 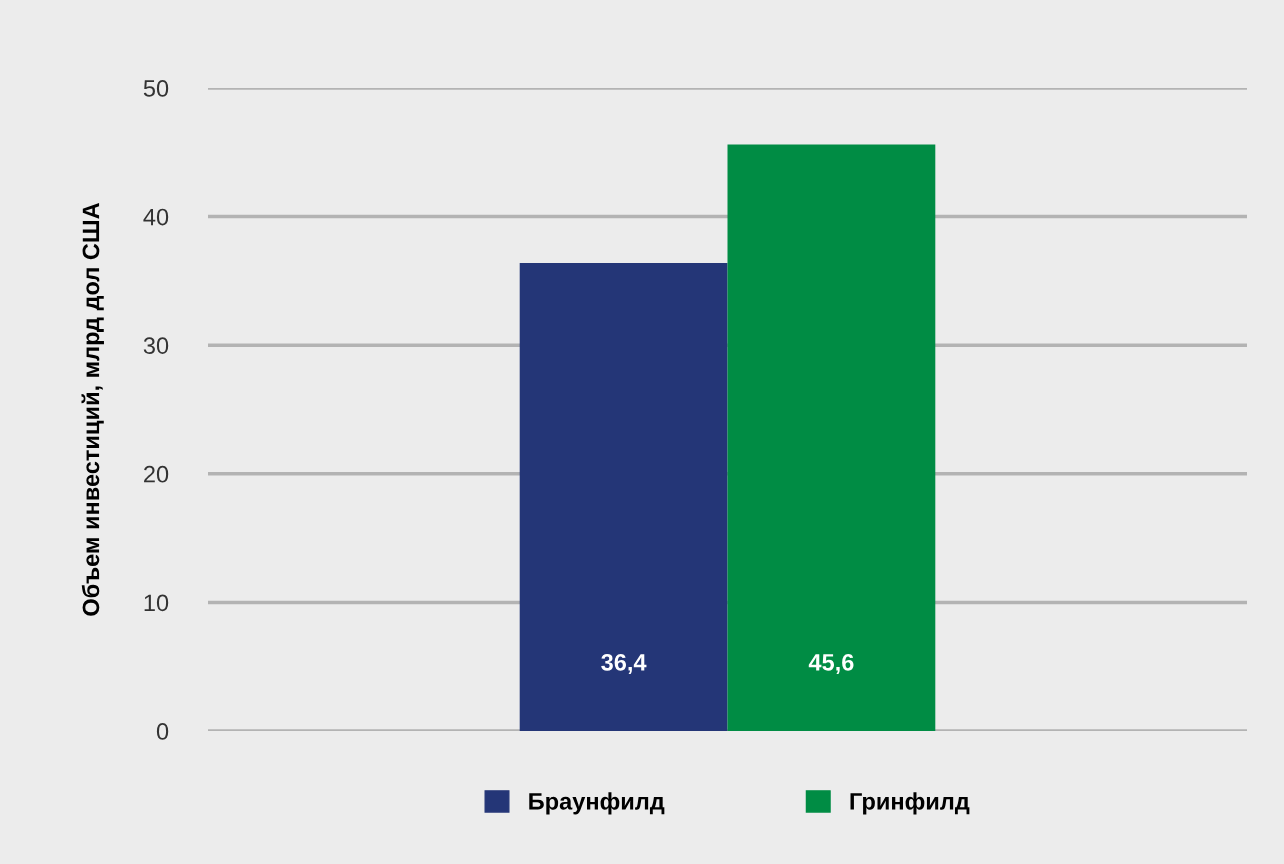 What do you see at coordinates (156, 603) in the screenshot?
I see `y-tick-label: 10` at bounding box center [156, 603].